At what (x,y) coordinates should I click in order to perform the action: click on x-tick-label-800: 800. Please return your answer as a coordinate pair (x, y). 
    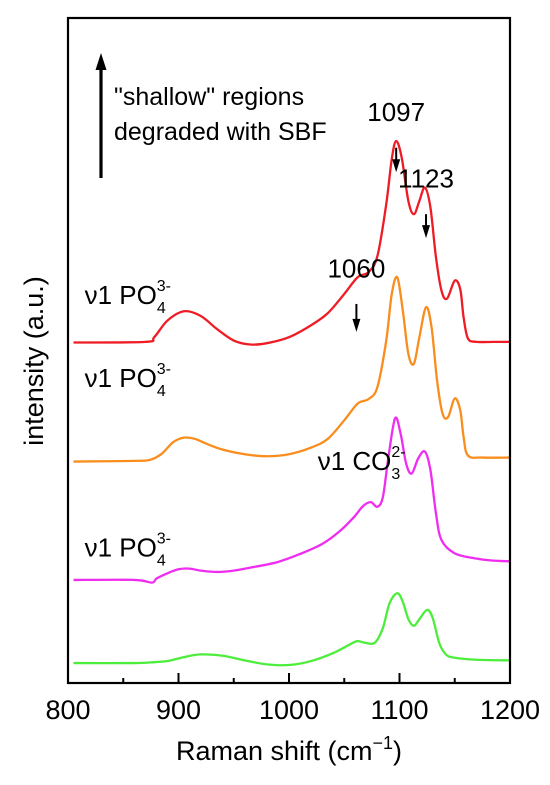
    Looking at the image, I should click on (67, 710).